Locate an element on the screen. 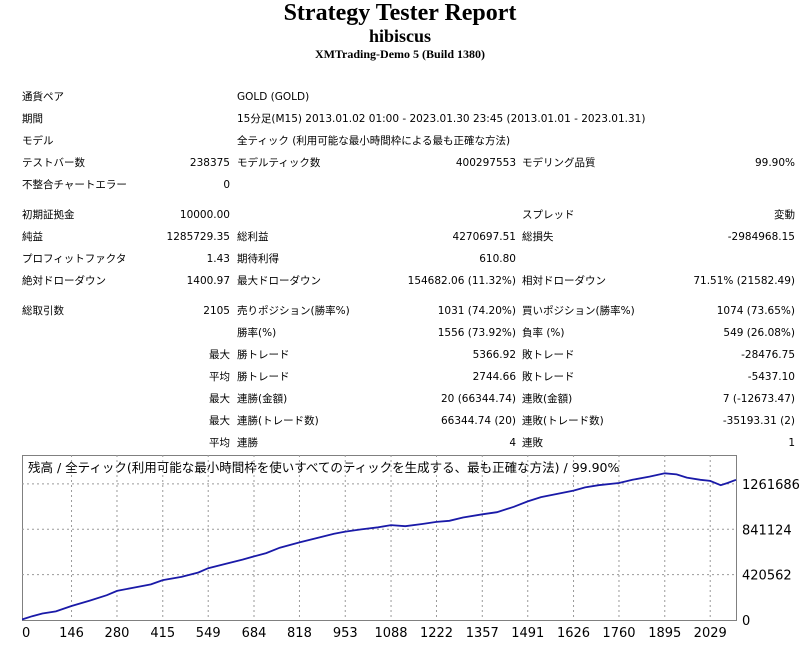 The width and height of the screenshot is (800, 653). trades-label: 総取引数 is located at coordinates (43, 311).